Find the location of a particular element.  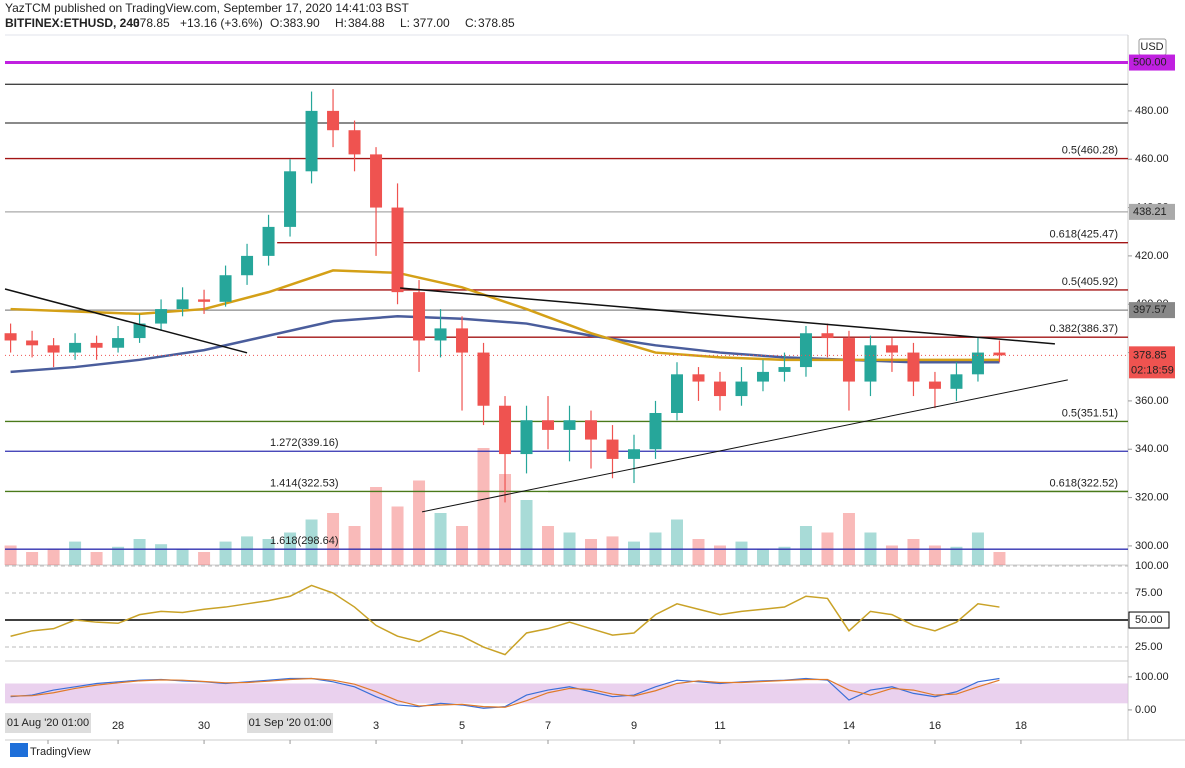

currency: USD is located at coordinates (1151, 47).